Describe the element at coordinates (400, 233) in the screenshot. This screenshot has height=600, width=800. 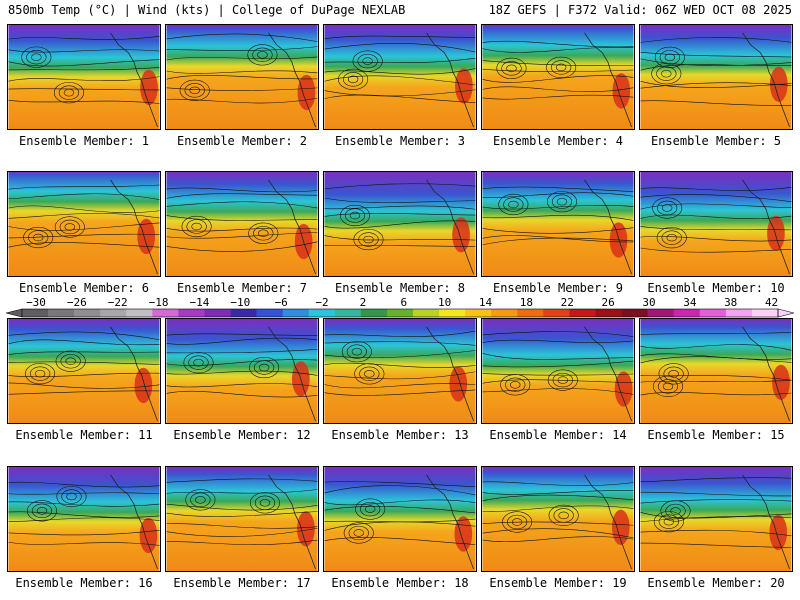
I see `ensemble-panel: Ensemble Member: 8` at that location.